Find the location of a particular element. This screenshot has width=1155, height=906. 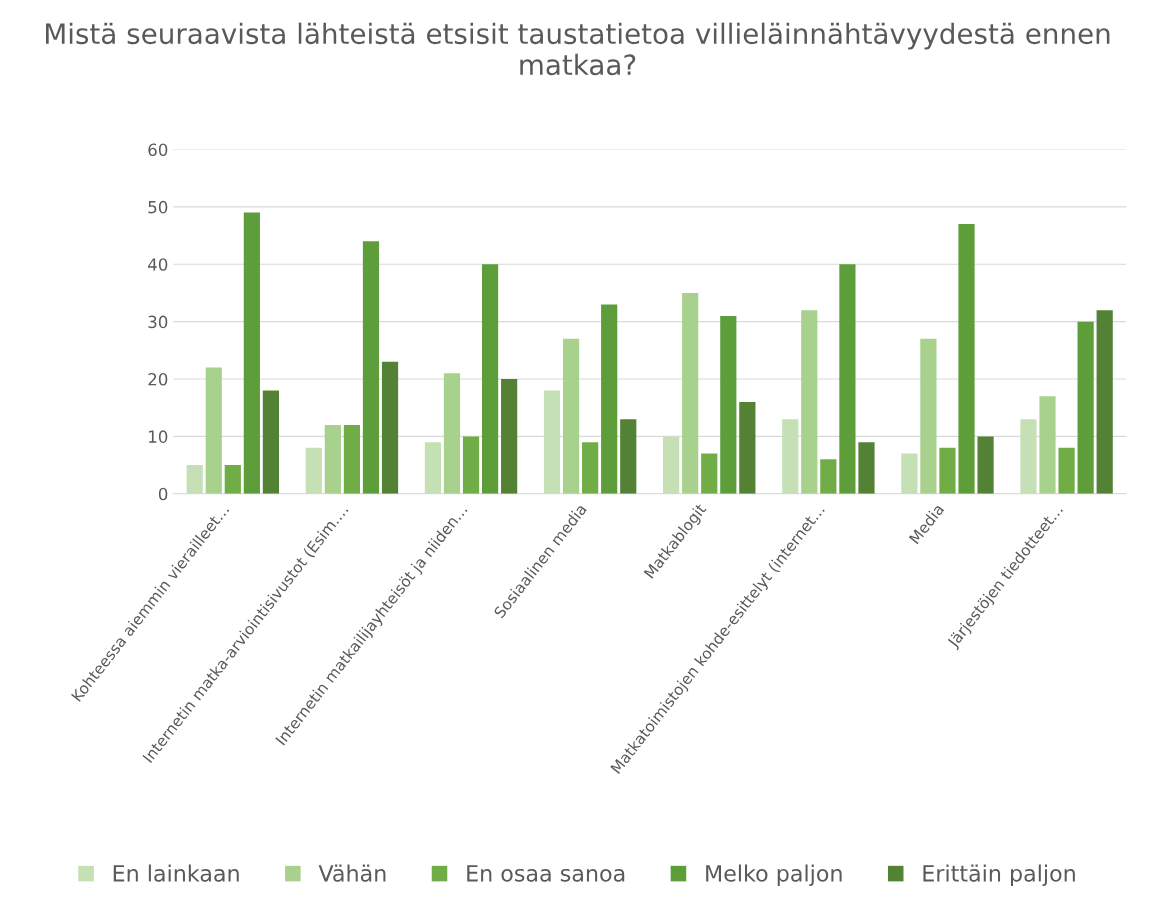

legend-label: Melko paljon is located at coordinates (774, 875).